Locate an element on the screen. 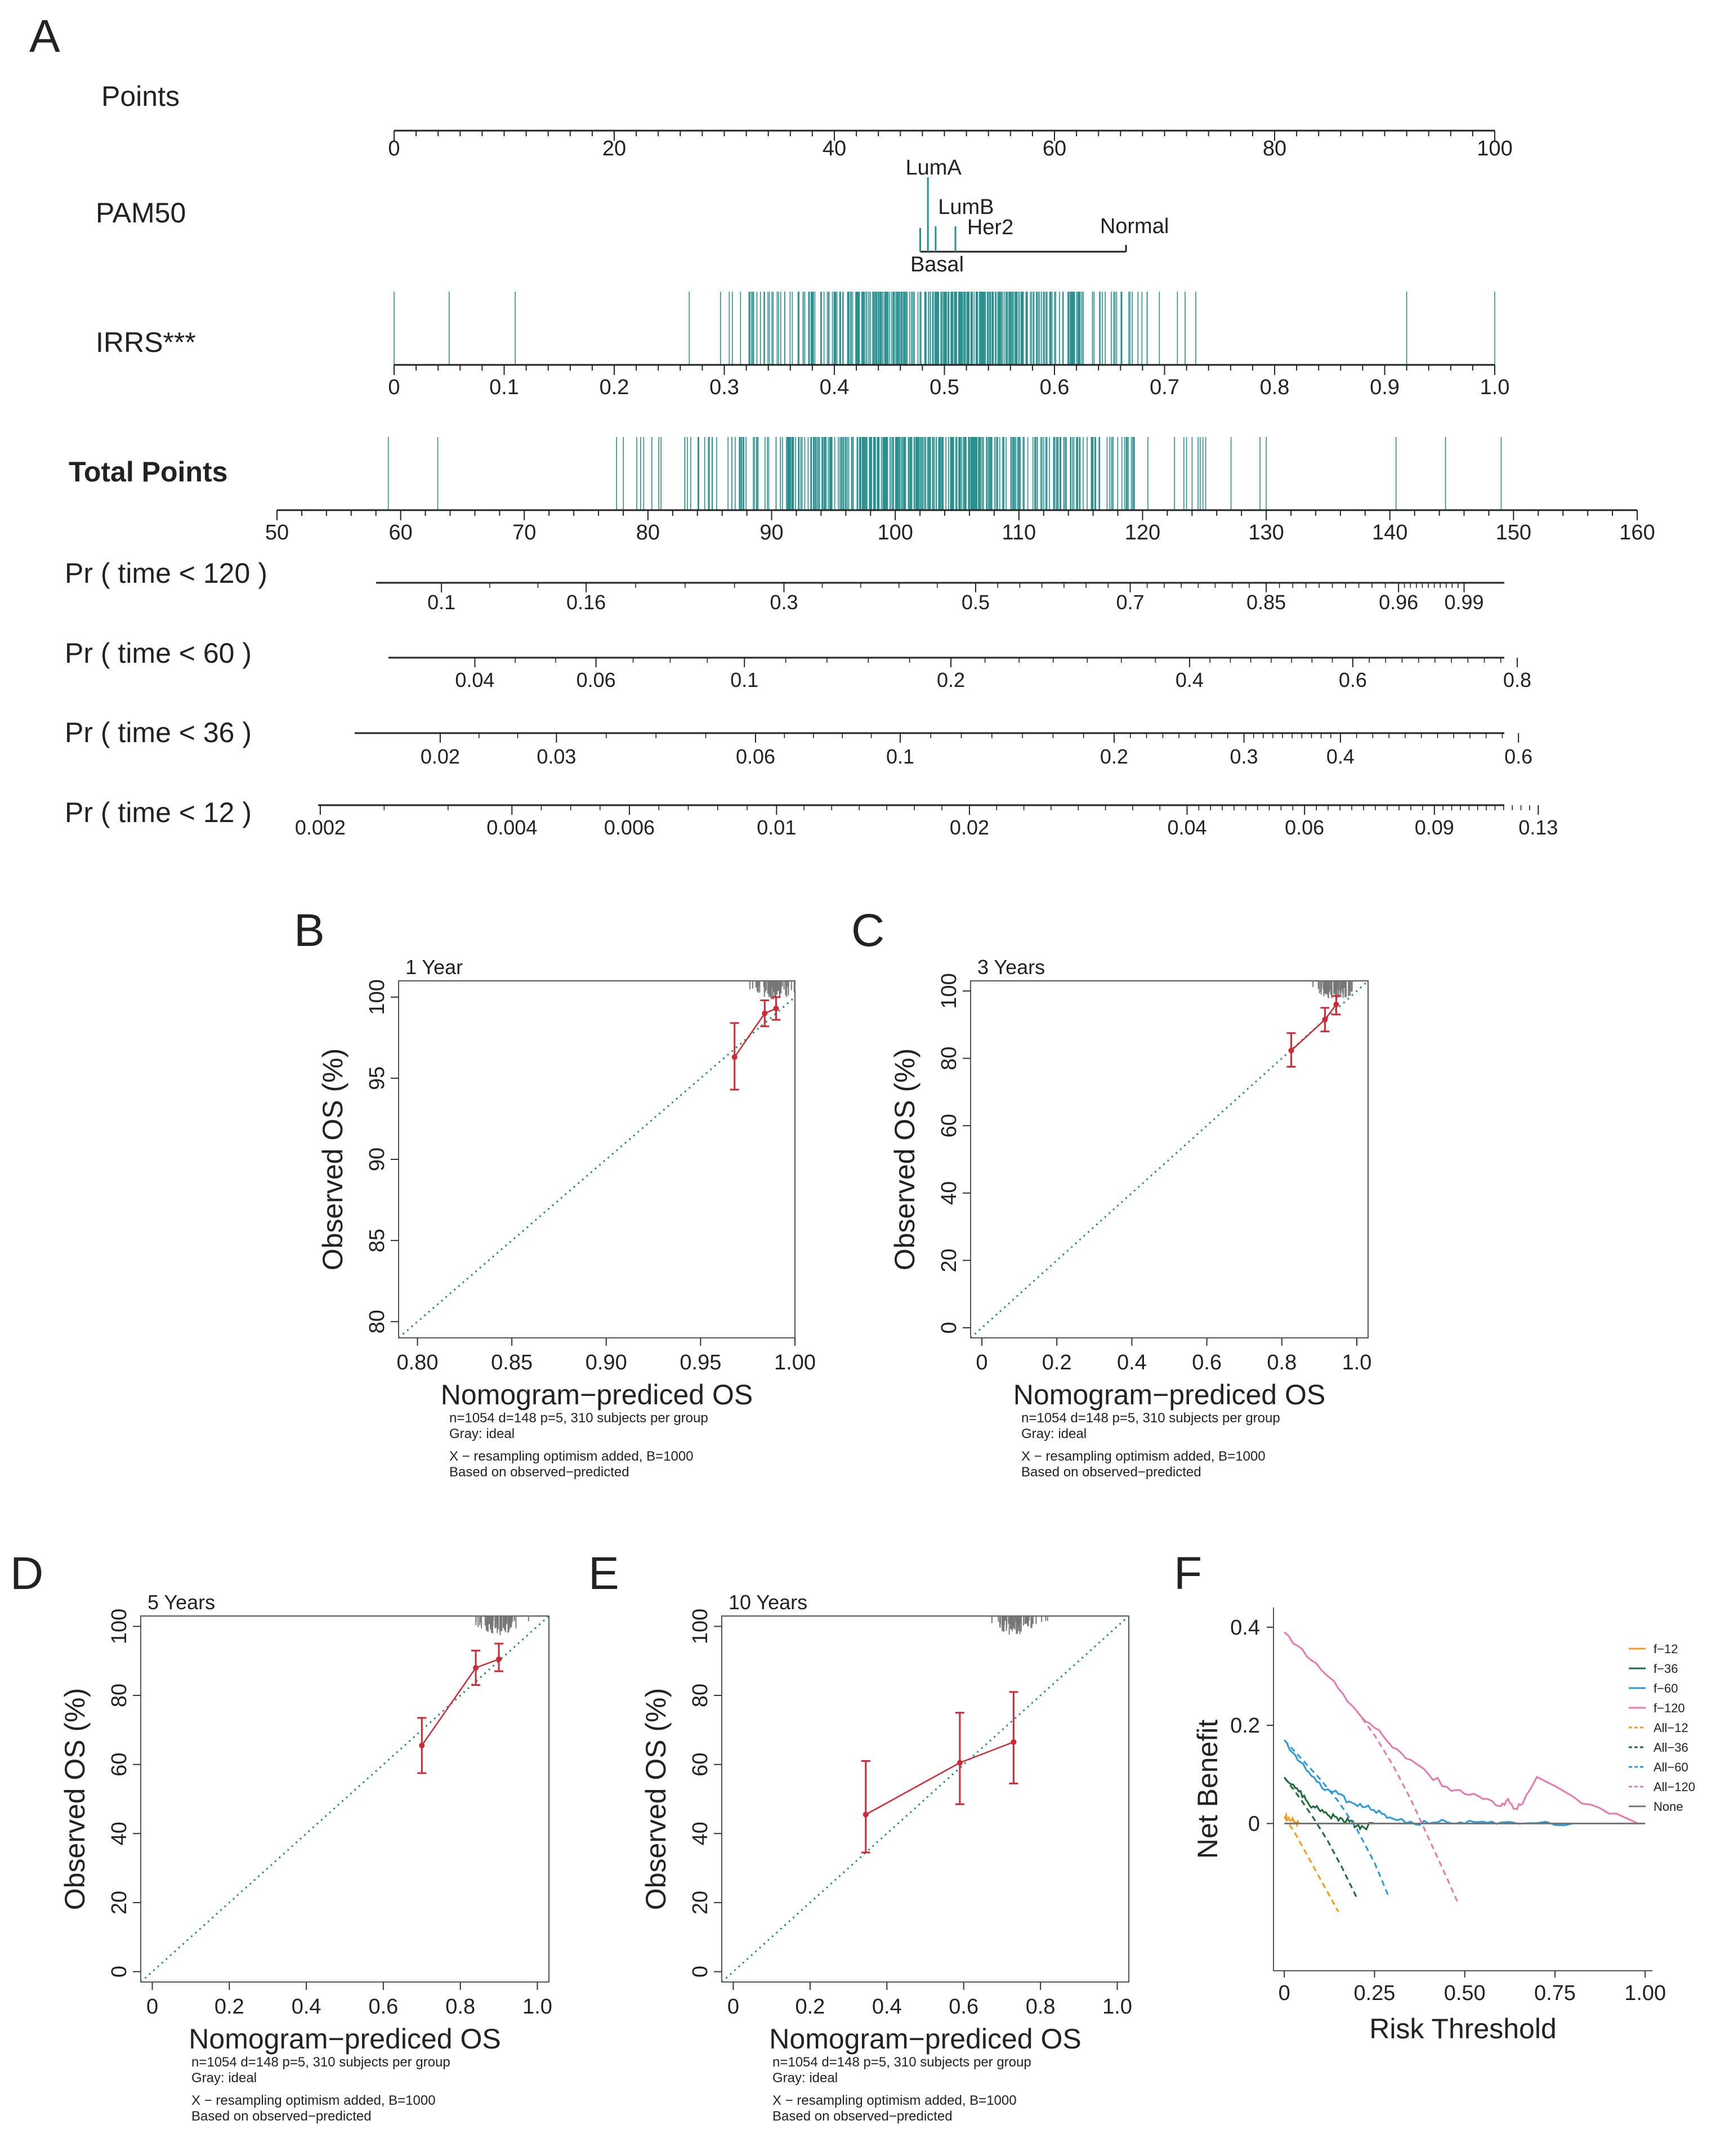 The image size is (1716, 2156). total-points-tick-label: 120 is located at coordinates (1142, 532).